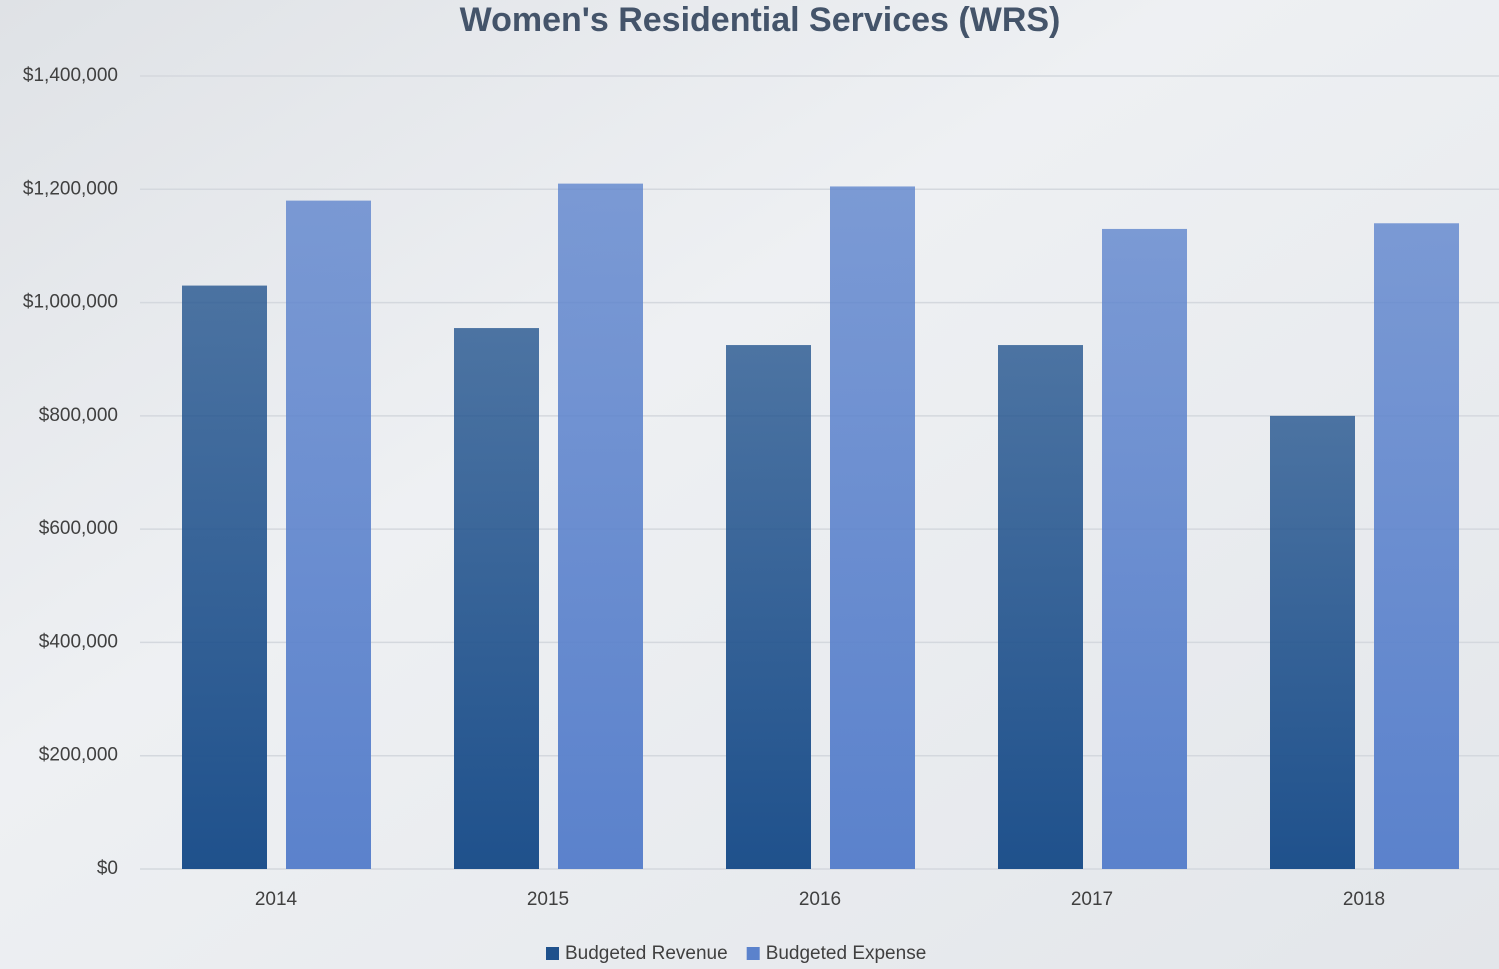  Describe the element at coordinates (820, 899) in the screenshot. I see `x-tick-label: 2016` at that location.